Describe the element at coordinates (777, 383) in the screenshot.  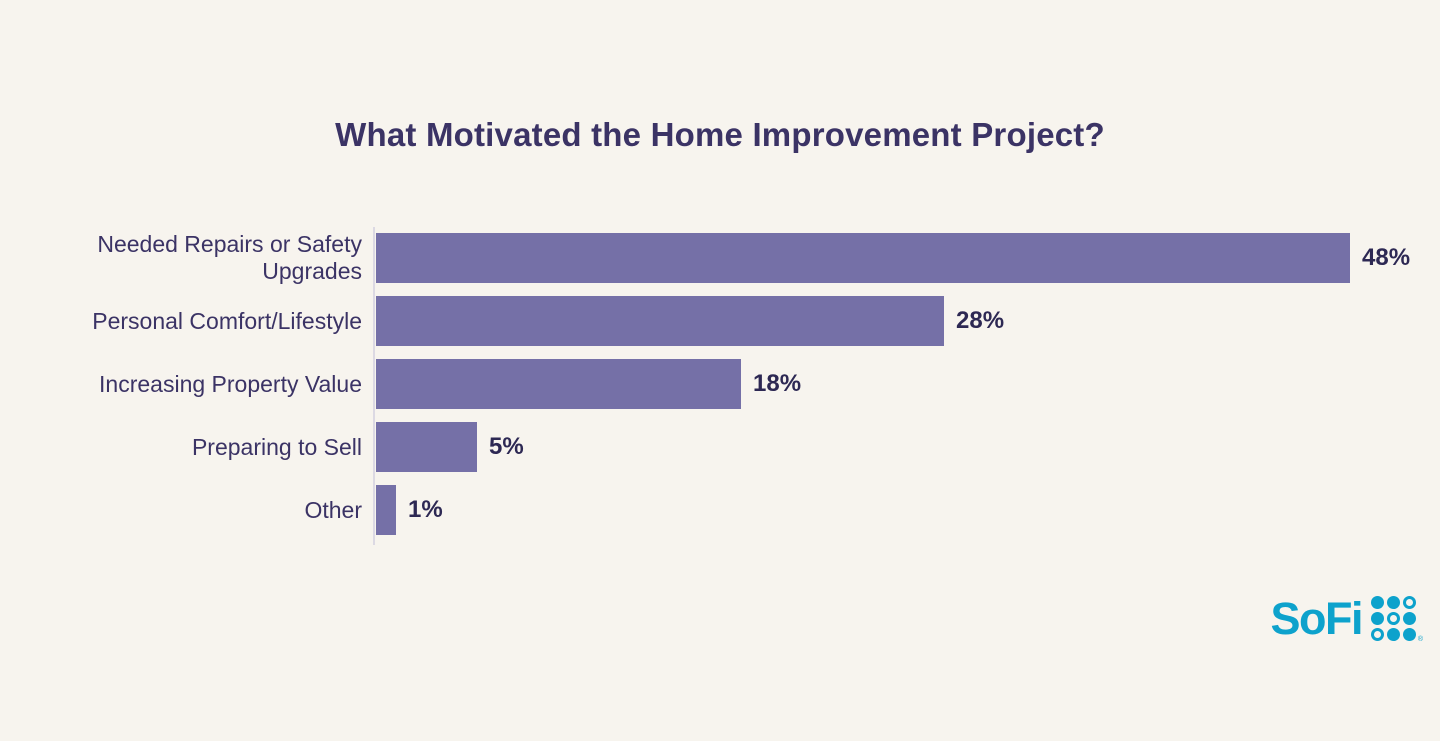
I see `value-label: 18%` at that location.